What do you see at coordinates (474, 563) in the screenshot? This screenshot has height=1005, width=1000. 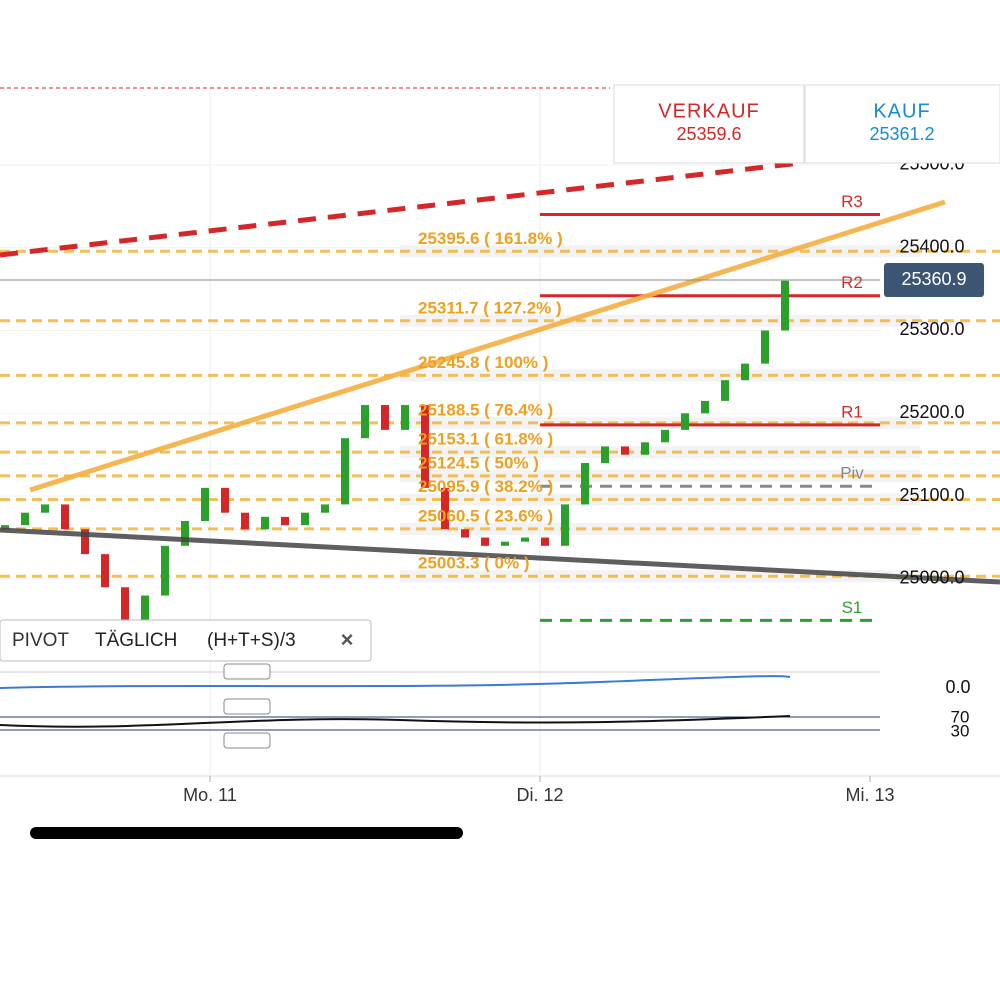 I see `fib-label: 25003.3 ( 0% )` at bounding box center [474, 563].